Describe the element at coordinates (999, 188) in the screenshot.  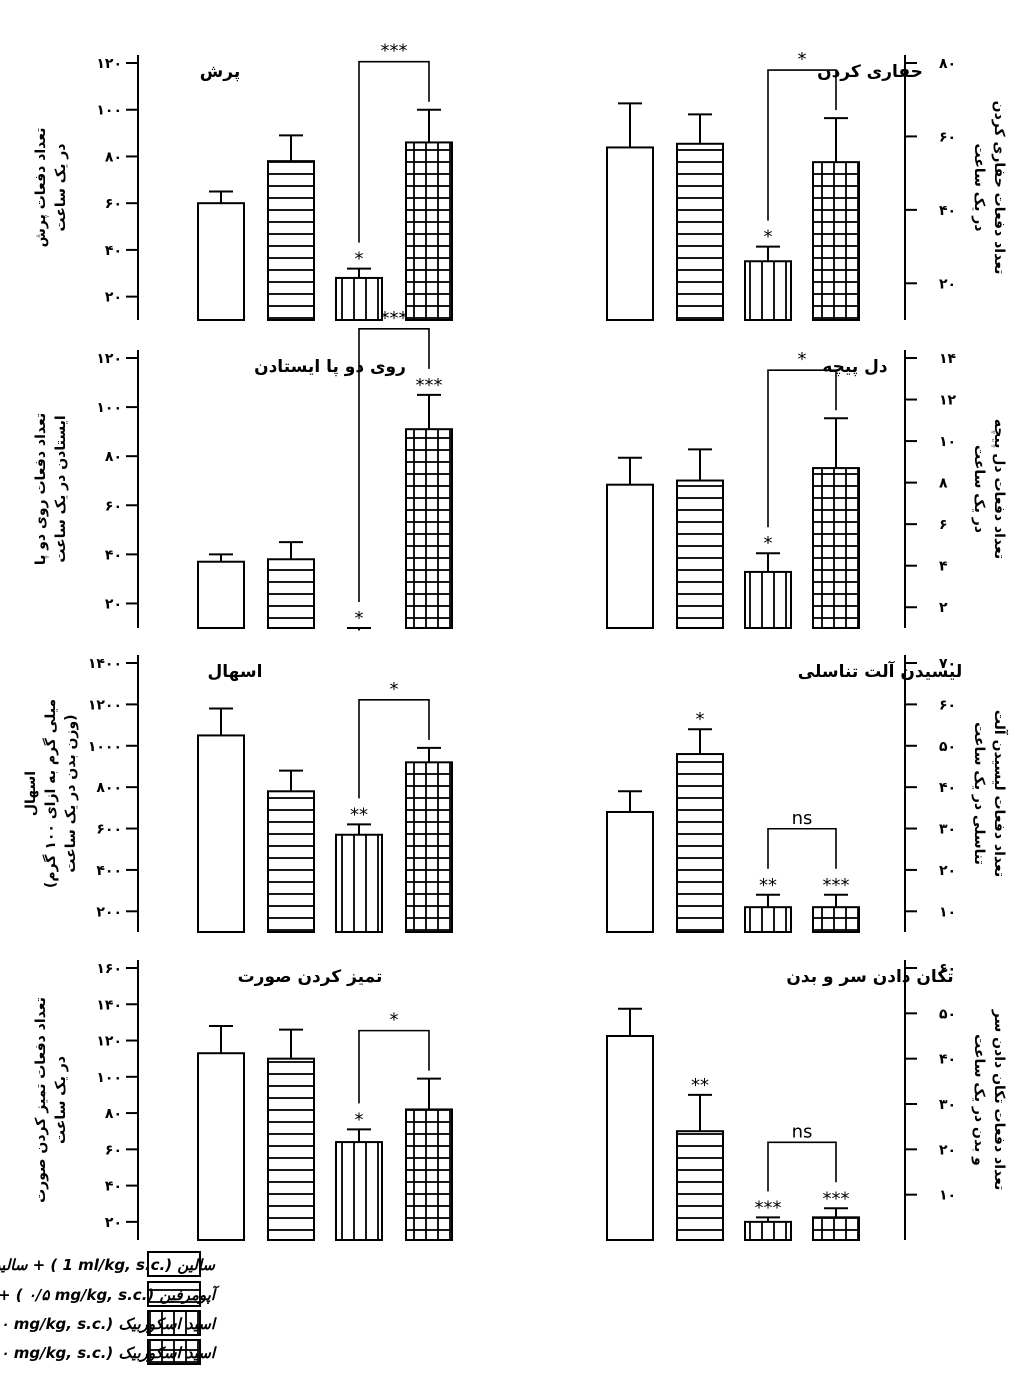
I see `y-axis-label: تعداد دفعات حفاری کردن` at that location.